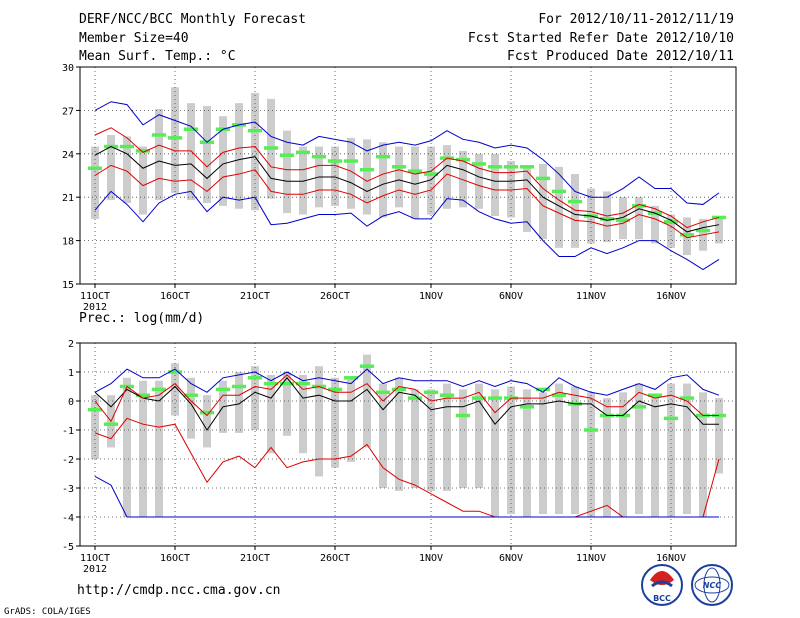  What do you see at coordinates (175, 296) in the screenshot?
I see `temp-xtick-label: 16OCT` at bounding box center [175, 296].